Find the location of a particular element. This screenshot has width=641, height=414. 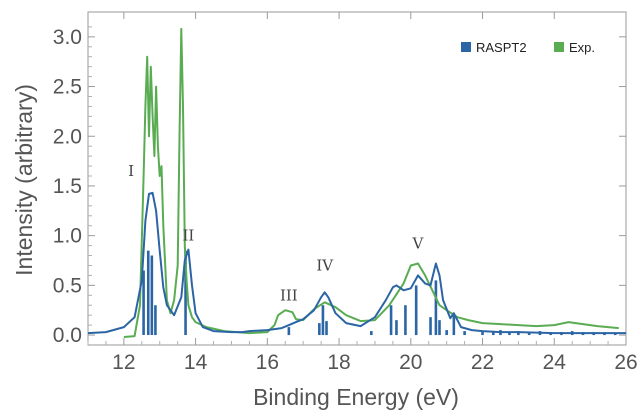

legend-label-raspt2: RASPT2 is located at coordinates (501, 47).